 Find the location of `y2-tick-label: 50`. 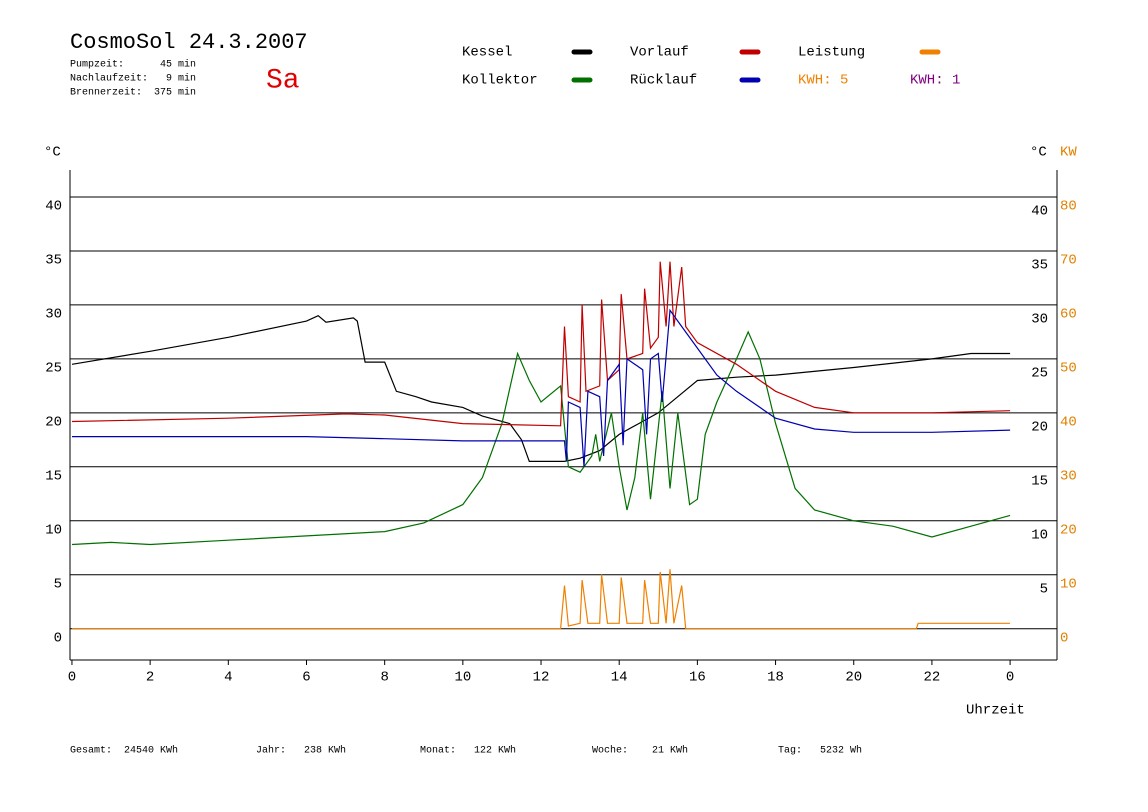

y2-tick-label: 50 is located at coordinates (1068, 369).